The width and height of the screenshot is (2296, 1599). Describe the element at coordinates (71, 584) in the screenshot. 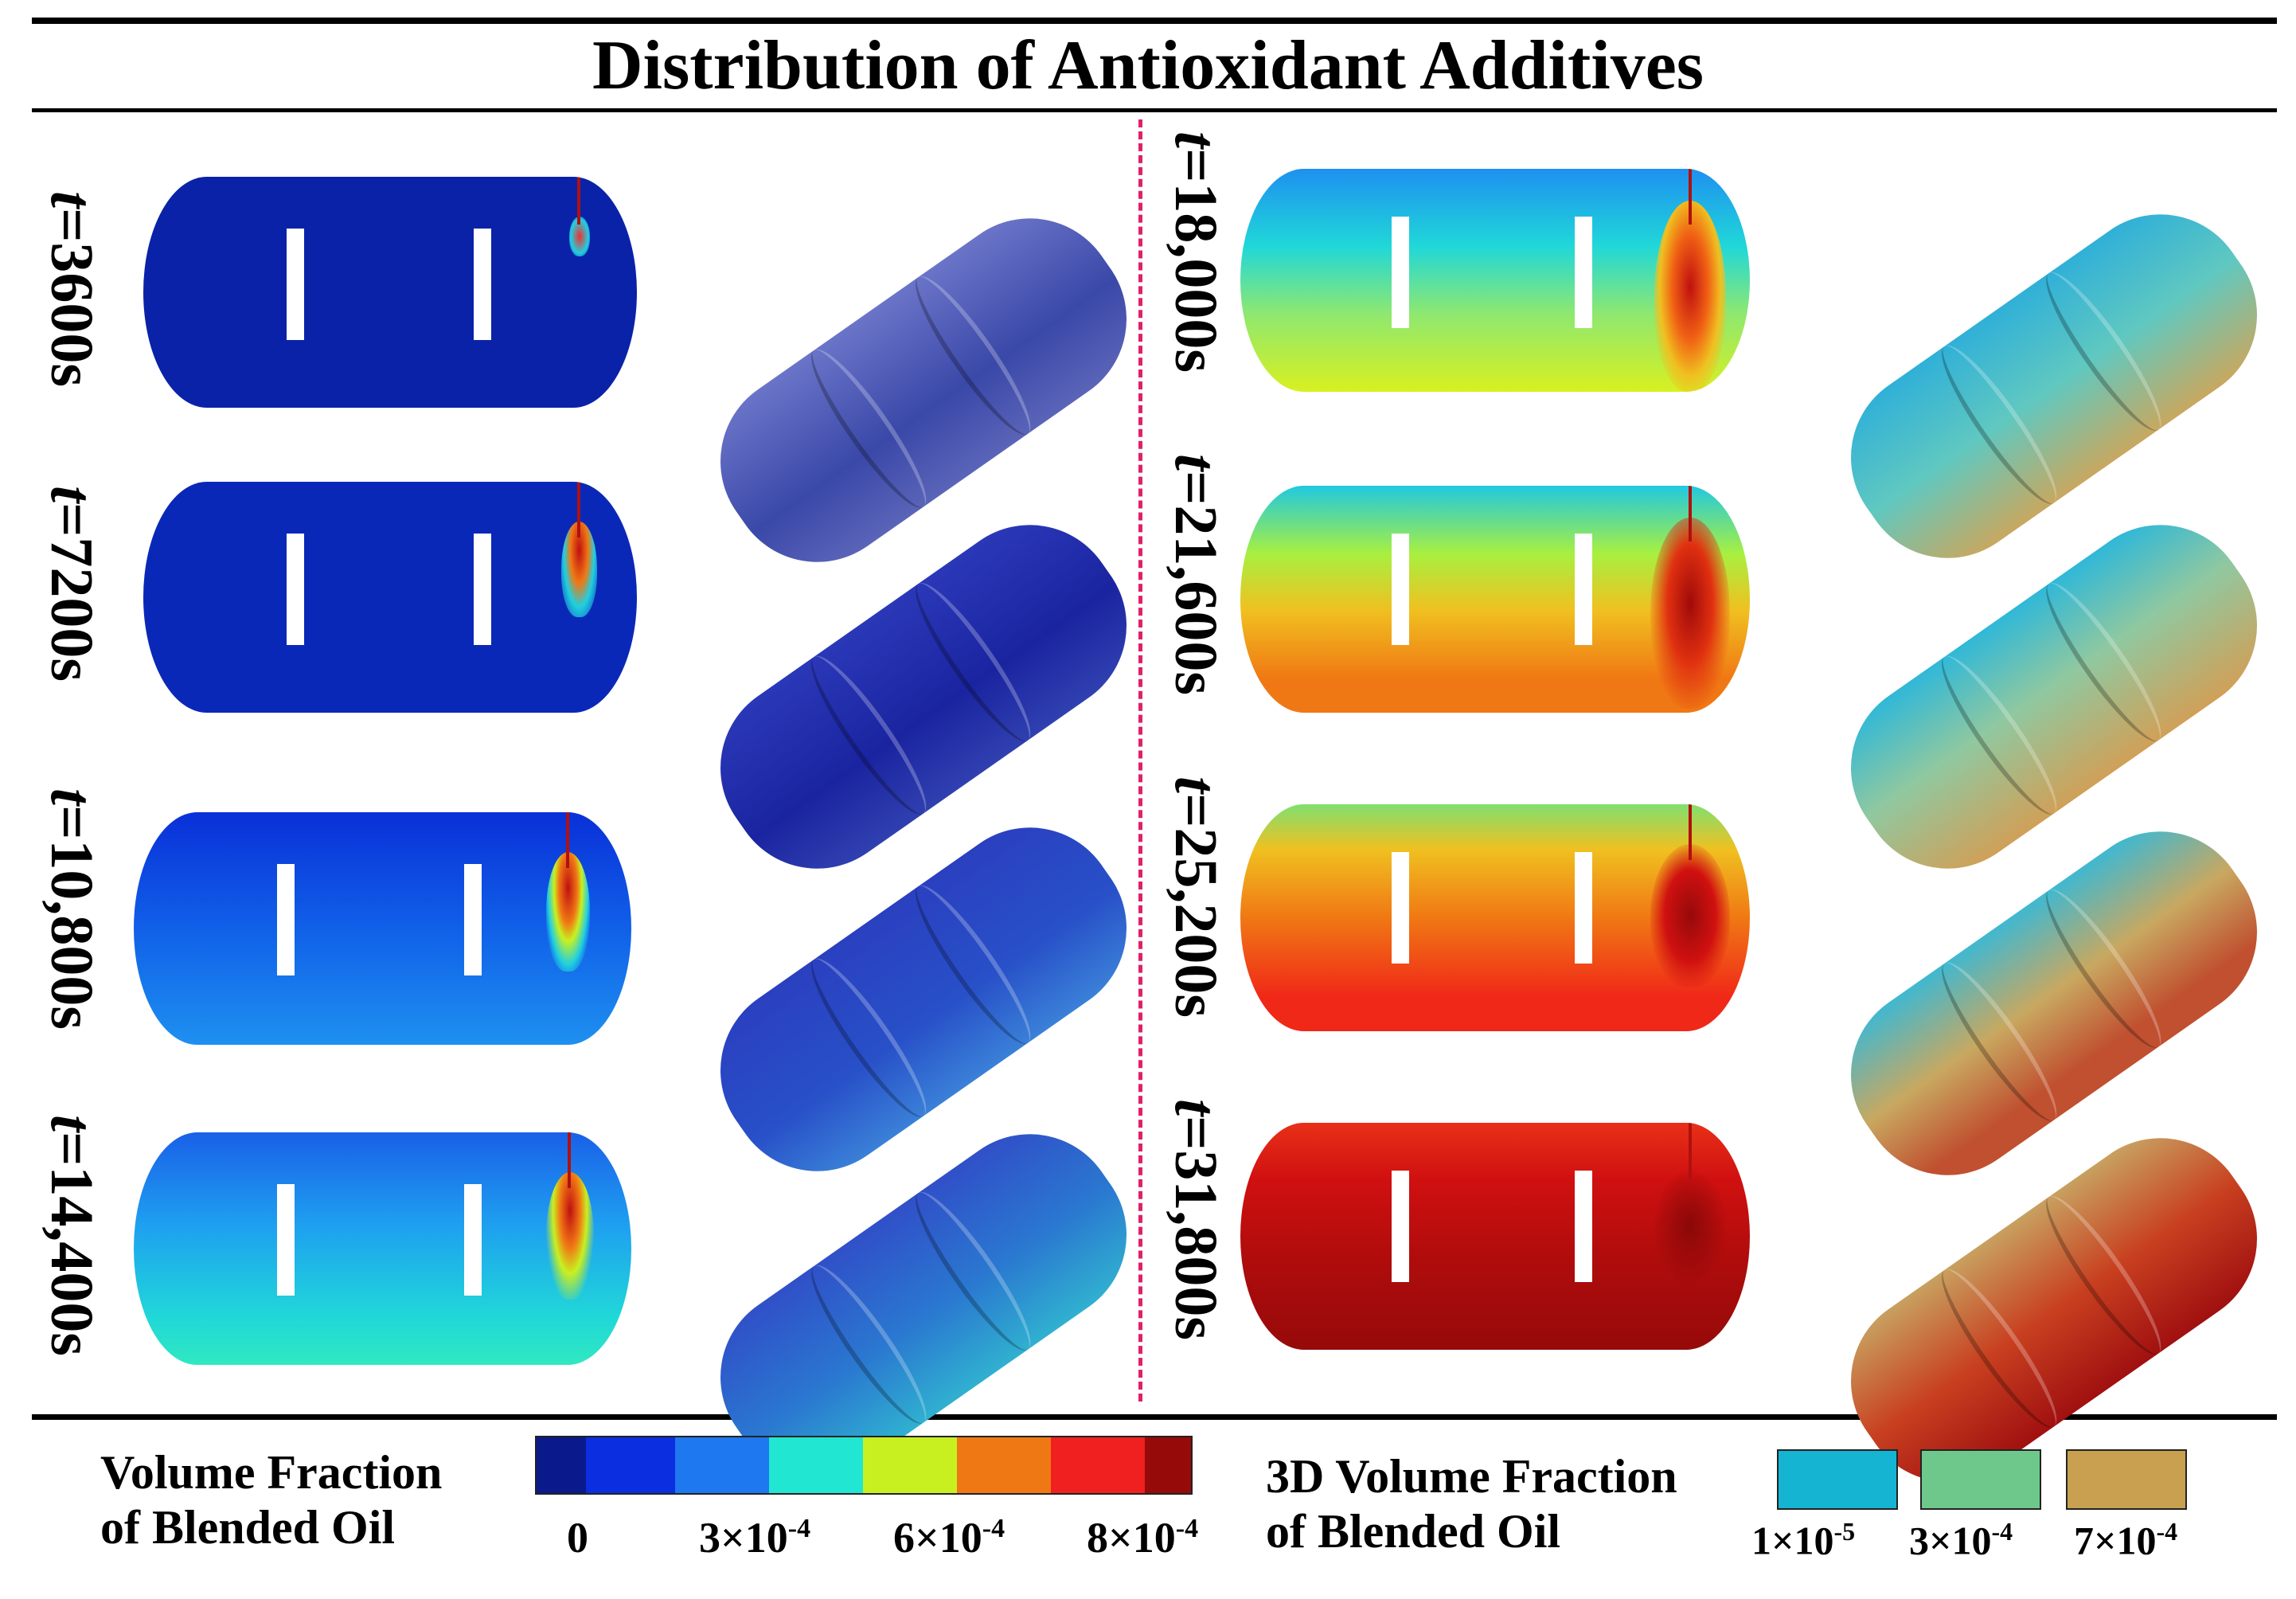

I see `time-label-2: t=7200s` at that location.